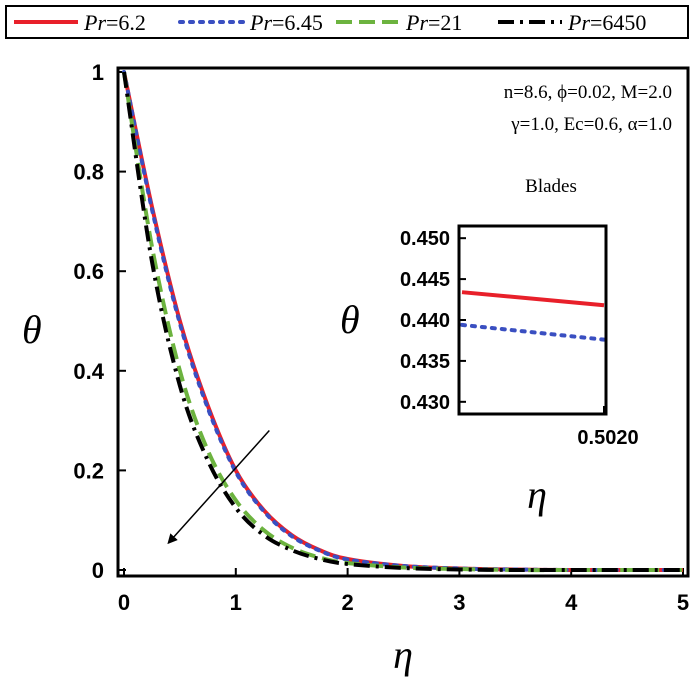 The width and height of the screenshot is (700, 692). Describe the element at coordinates (425, 239) in the screenshot. I see `inset-y-tick-label: 0.450` at that location.